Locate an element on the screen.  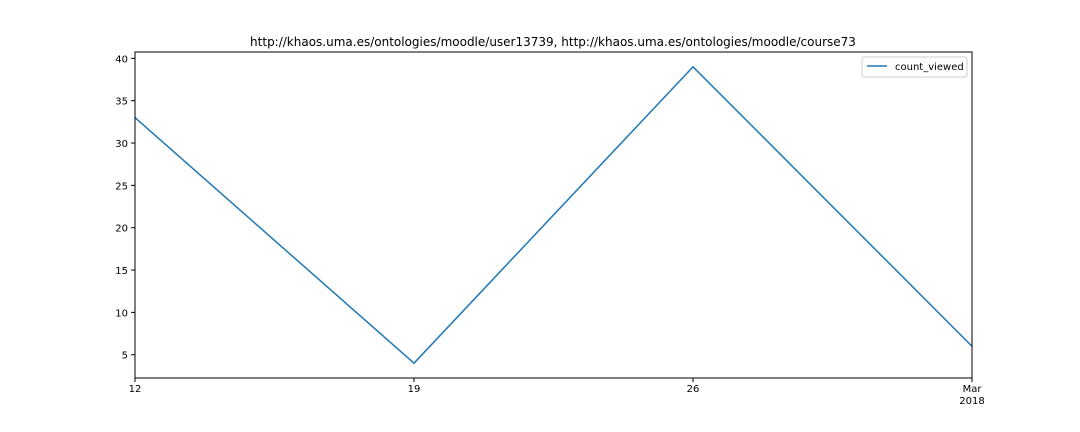
y-tick-label: 40 is located at coordinates (121, 59).